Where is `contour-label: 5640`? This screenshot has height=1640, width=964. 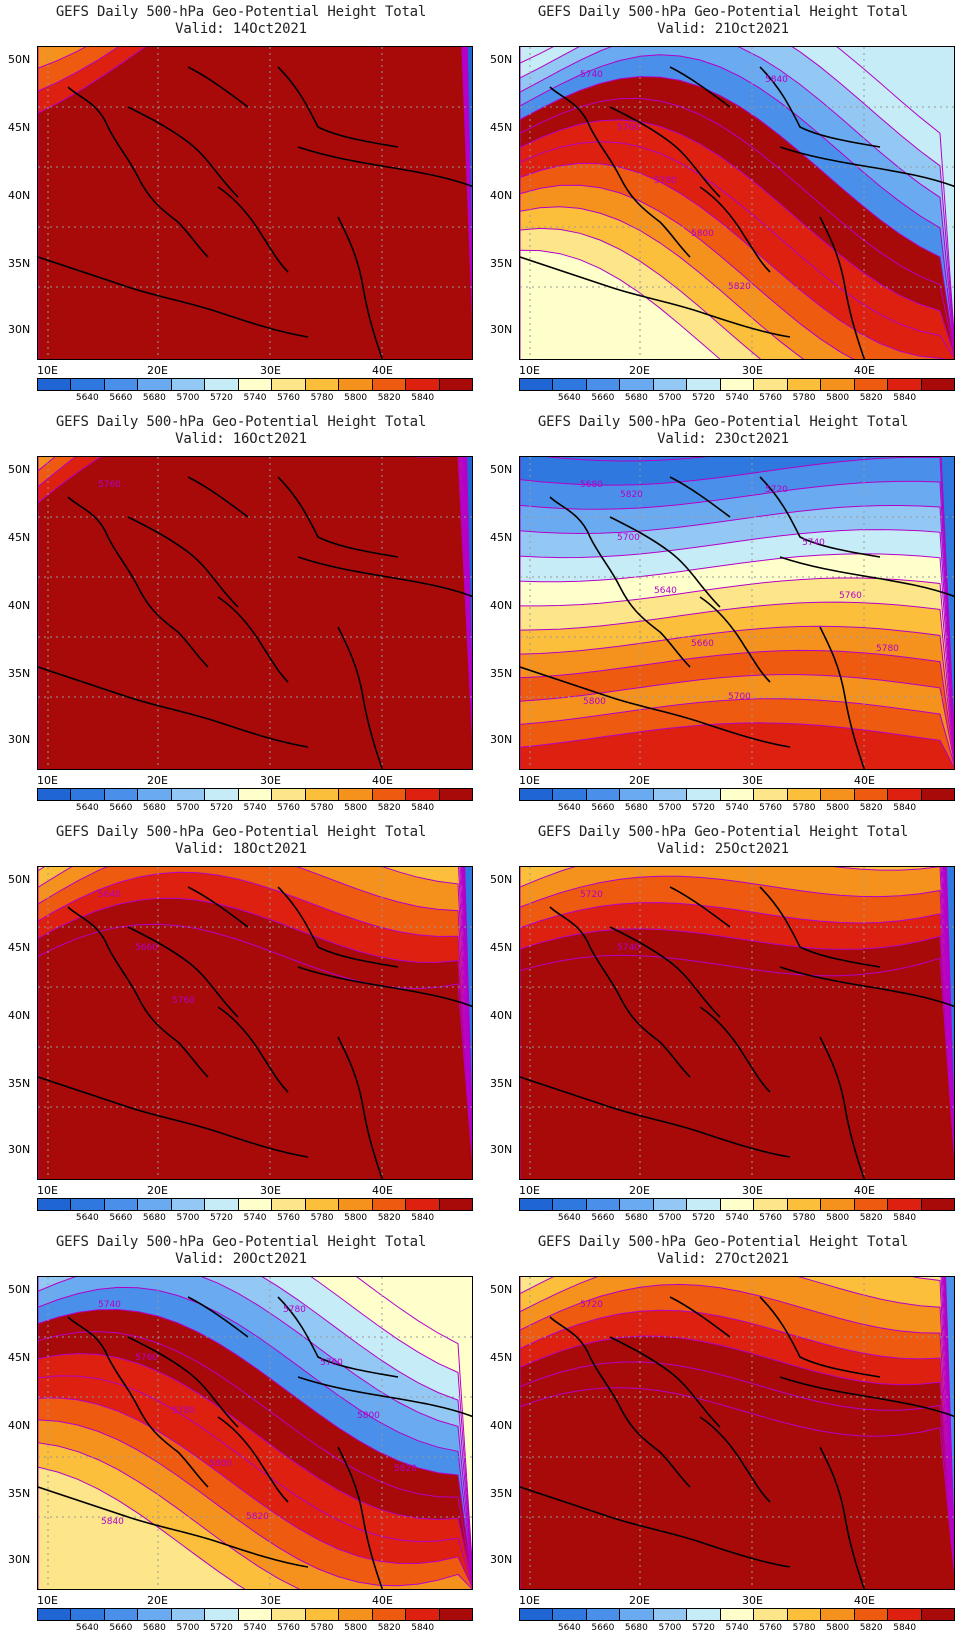
contour-label: 5640 is located at coordinates (665, 591).